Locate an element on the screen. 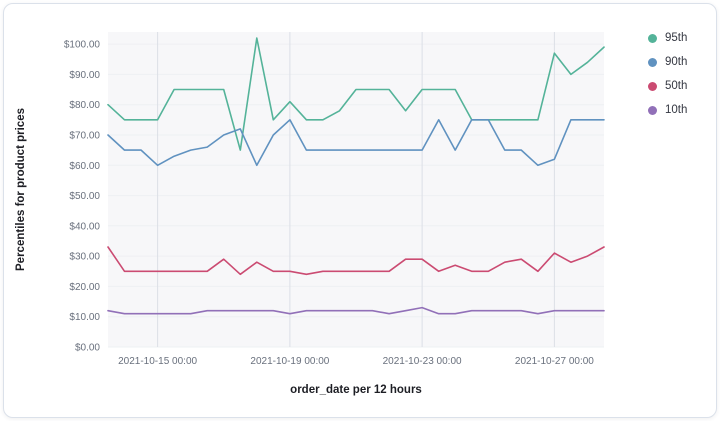  legend-label: 10th is located at coordinates (676, 110).